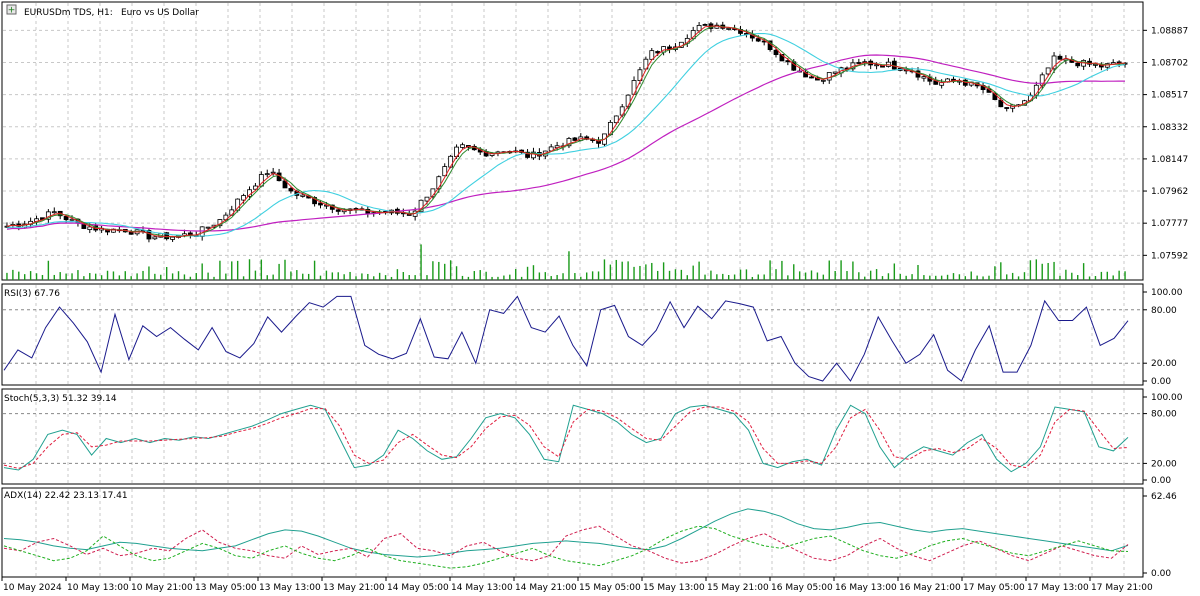  Describe the element at coordinates (60, 399) in the screenshot. I see `stoch-title: Stoch(5,3,3) 51.32 39.14` at that location.